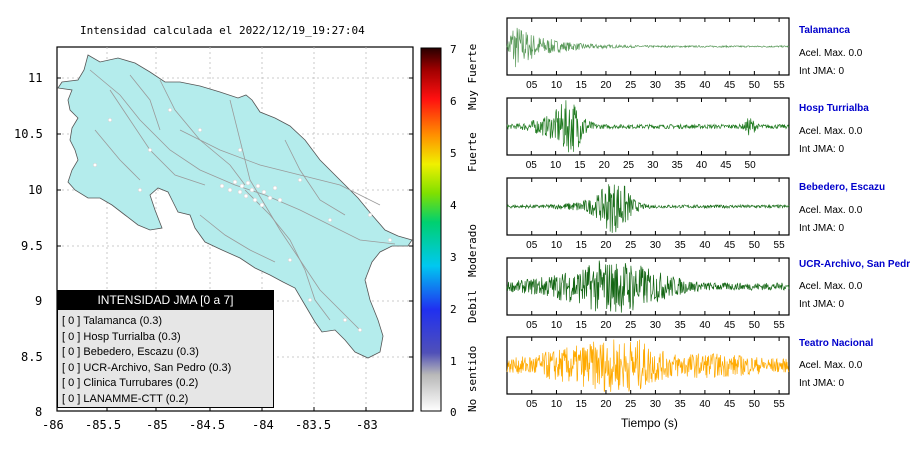 The width and height of the screenshot is (910, 460). What do you see at coordinates (472, 306) in the screenshot?
I see `colorbar-category: Debil` at bounding box center [472, 306].